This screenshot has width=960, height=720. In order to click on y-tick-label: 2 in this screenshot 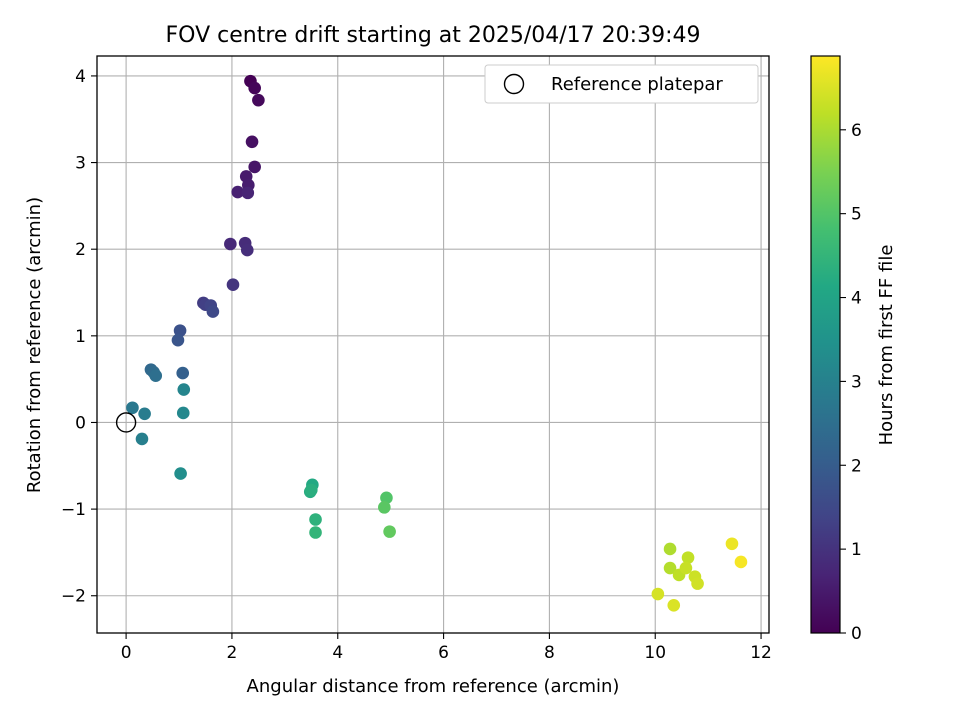, I will do `click(80, 250)`.